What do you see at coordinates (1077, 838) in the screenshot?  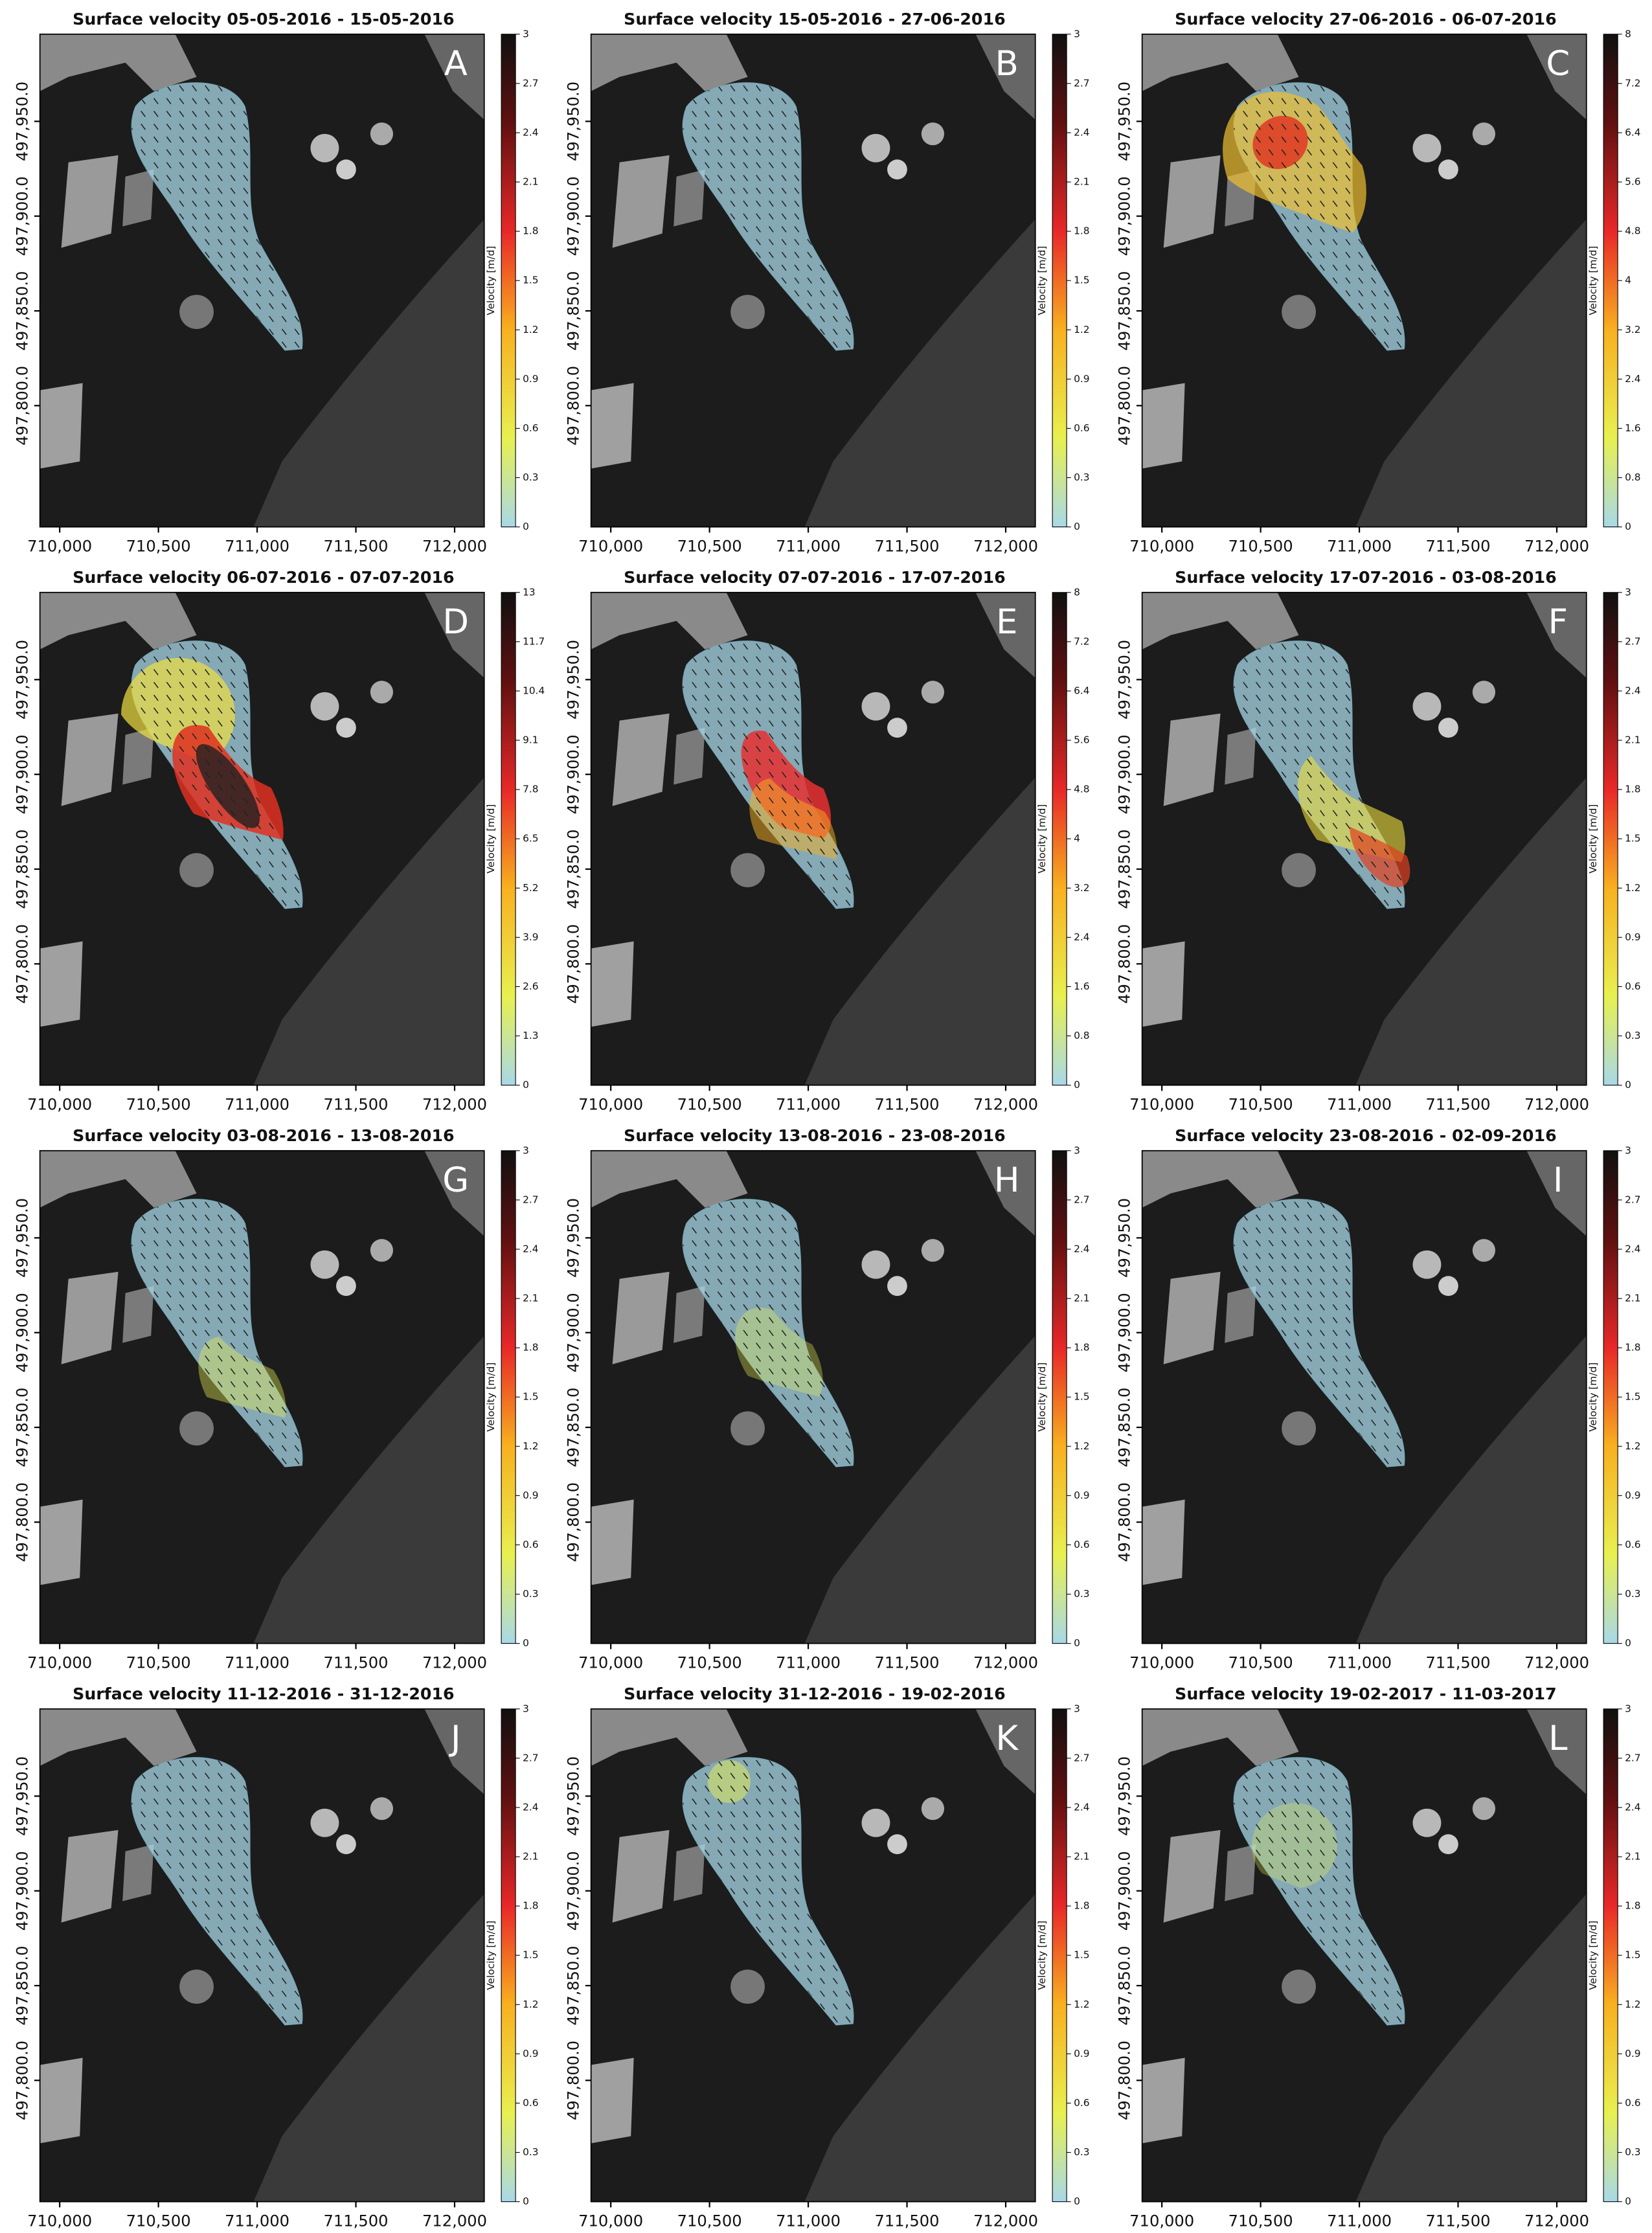 I see `colorbar-tick-label: 4` at bounding box center [1077, 838].